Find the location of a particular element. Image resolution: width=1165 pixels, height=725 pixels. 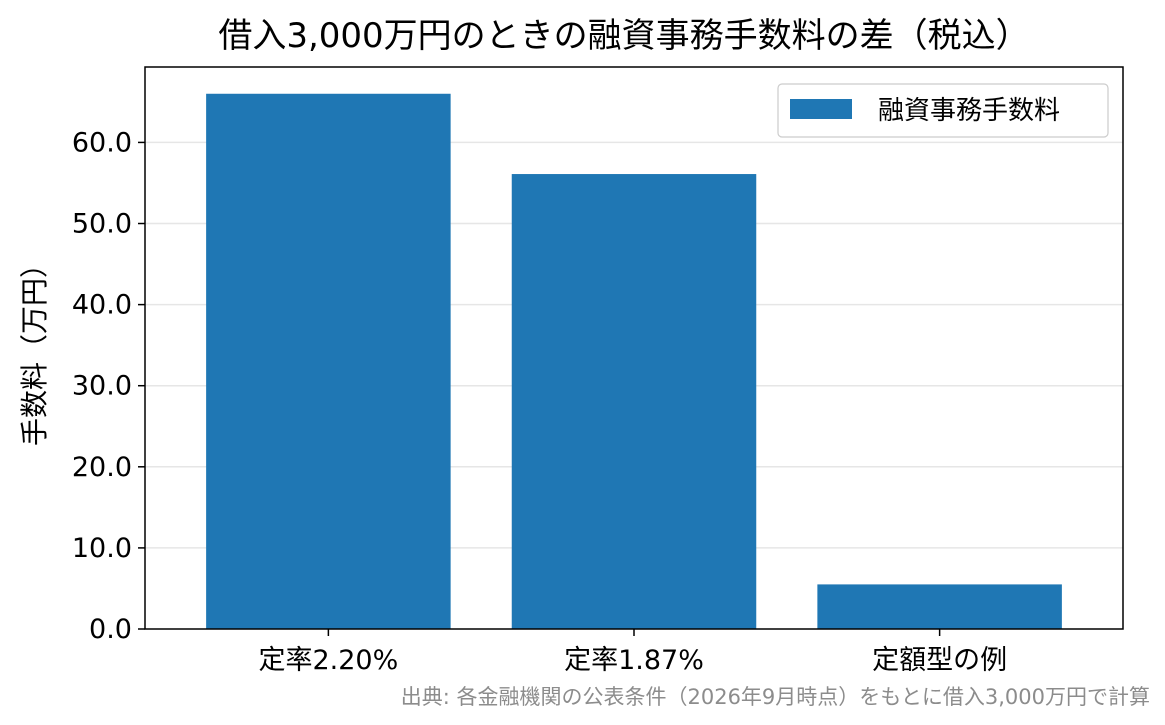

legend-swatch is located at coordinates (821, 109).